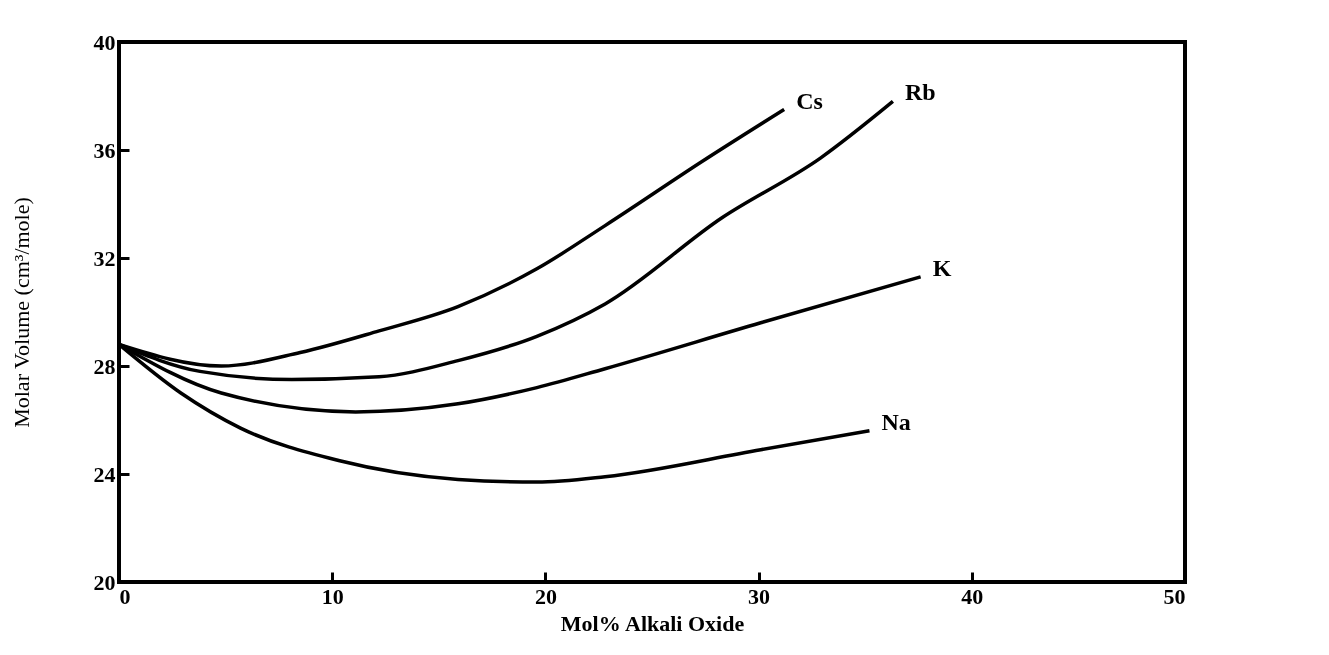 This screenshot has width=1329, height=655. What do you see at coordinates (125, 596) in the screenshot?
I see `x-tick-label: 0` at bounding box center [125, 596].